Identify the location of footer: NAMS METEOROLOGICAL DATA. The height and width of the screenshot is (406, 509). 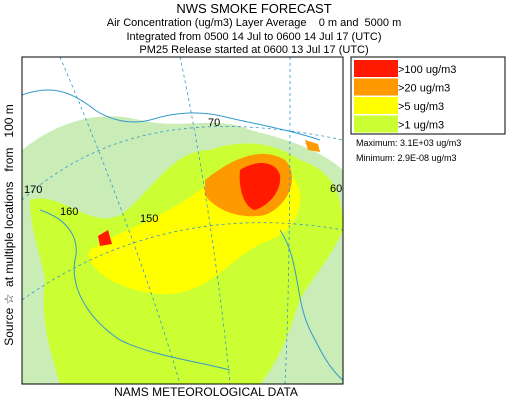
(206, 392).